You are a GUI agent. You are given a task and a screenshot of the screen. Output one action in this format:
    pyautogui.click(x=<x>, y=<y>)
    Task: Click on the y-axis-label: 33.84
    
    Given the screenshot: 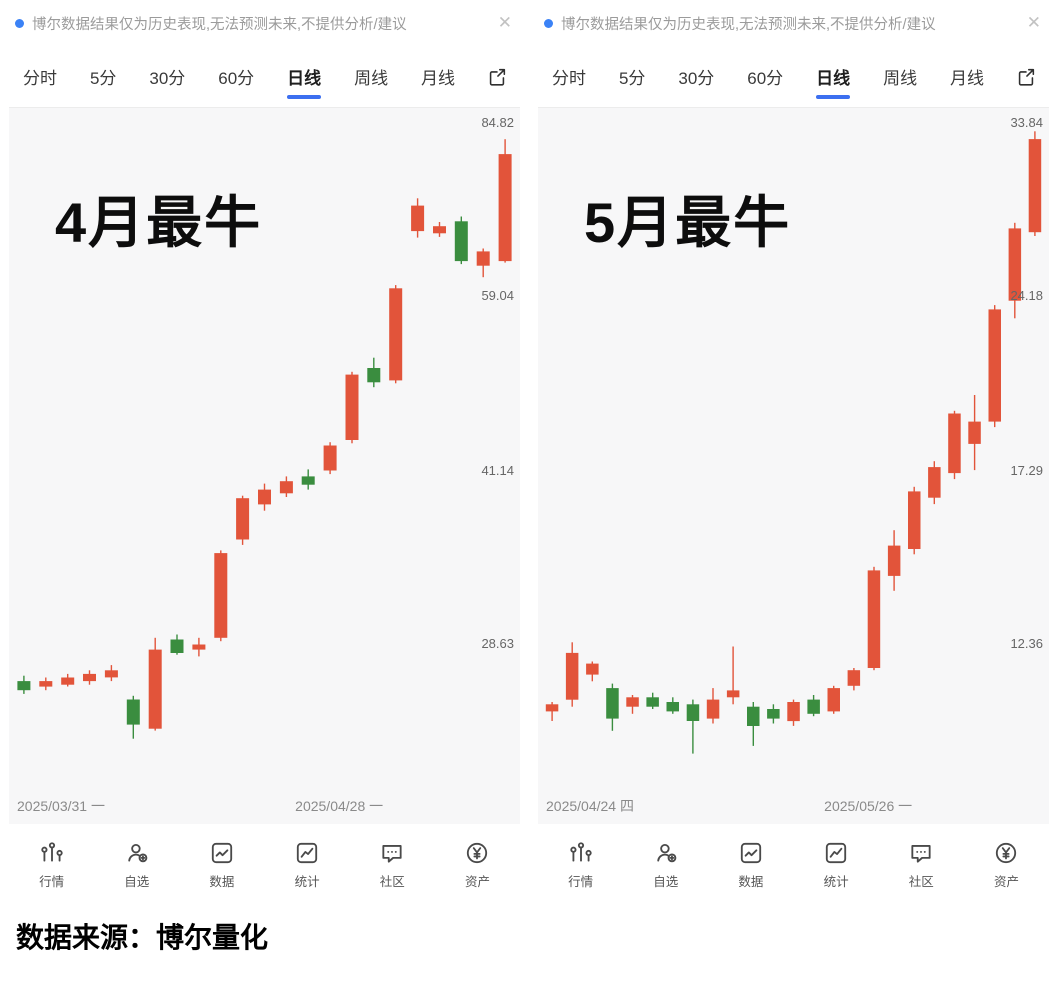 What is the action you would take?
    pyautogui.click(x=1026, y=122)
    